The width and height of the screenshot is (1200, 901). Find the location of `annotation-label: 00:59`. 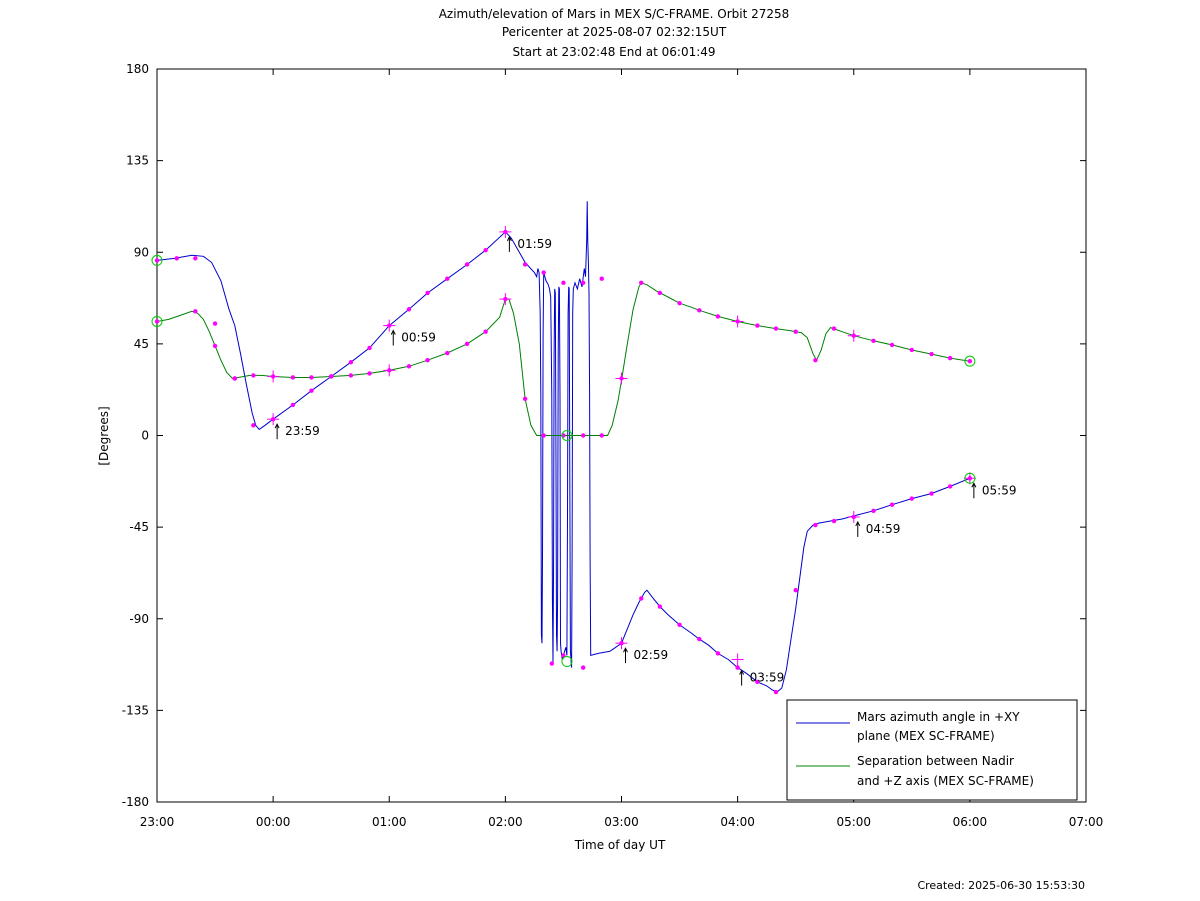

annotation-label: 00:59 is located at coordinates (418, 338).